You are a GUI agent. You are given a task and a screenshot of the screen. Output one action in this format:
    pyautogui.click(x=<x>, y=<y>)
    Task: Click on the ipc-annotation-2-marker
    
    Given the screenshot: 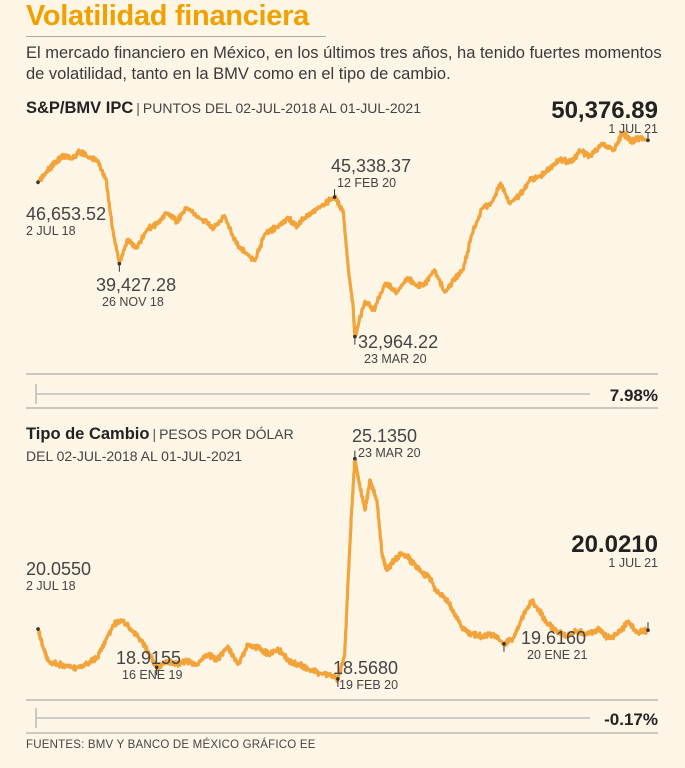 What is the action you would take?
    pyautogui.click(x=334, y=197)
    